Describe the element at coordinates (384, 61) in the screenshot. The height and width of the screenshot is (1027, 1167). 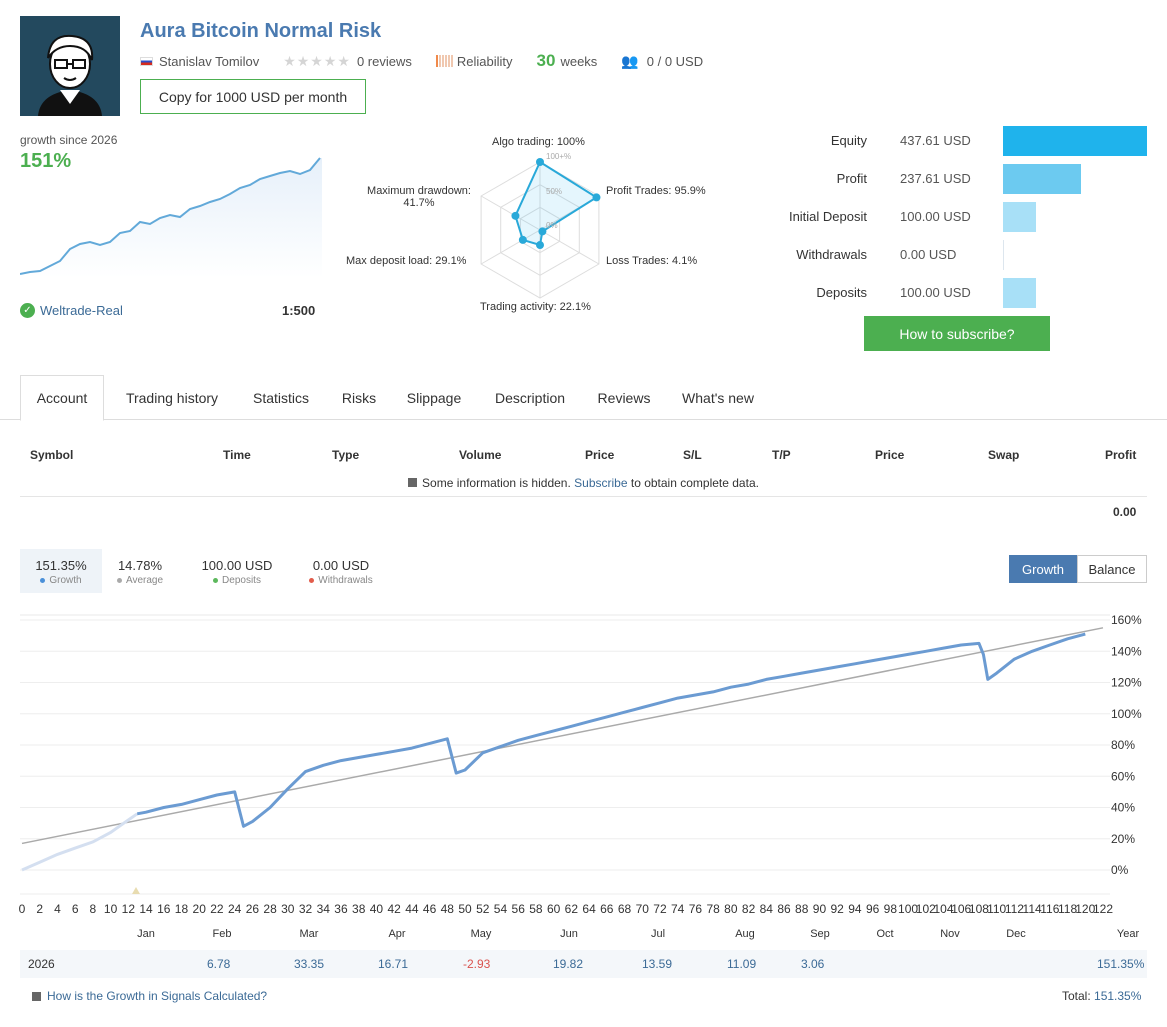
I see `reviews-count: 0 reviews` at that location.